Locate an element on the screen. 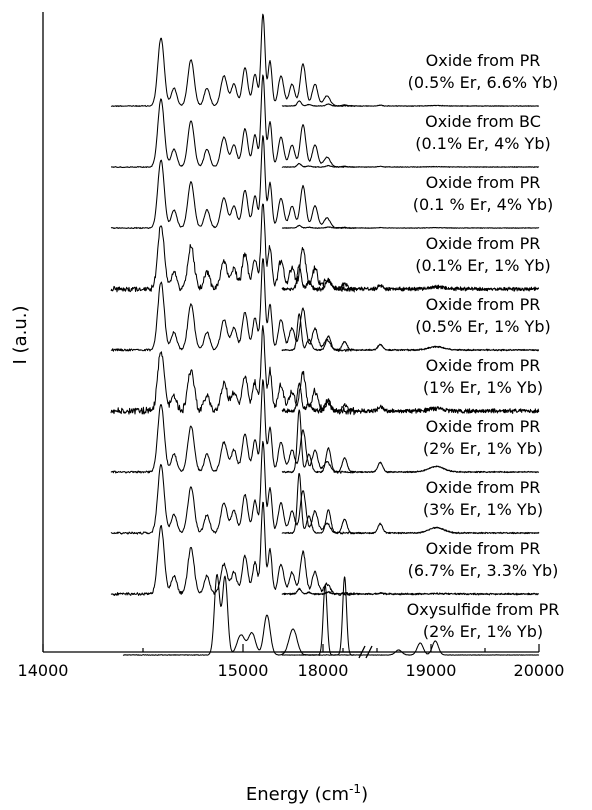 Image resolution: width=592 pixels, height=810 pixels. curve-label-line1: Oxysulfide from PR is located at coordinates (483, 609).